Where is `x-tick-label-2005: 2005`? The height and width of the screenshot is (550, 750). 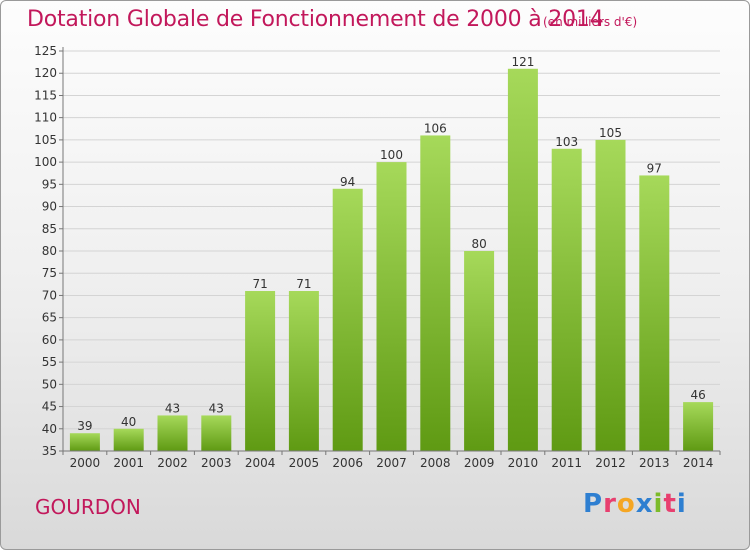 x-tick-label-2005: 2005 is located at coordinates (304, 463).